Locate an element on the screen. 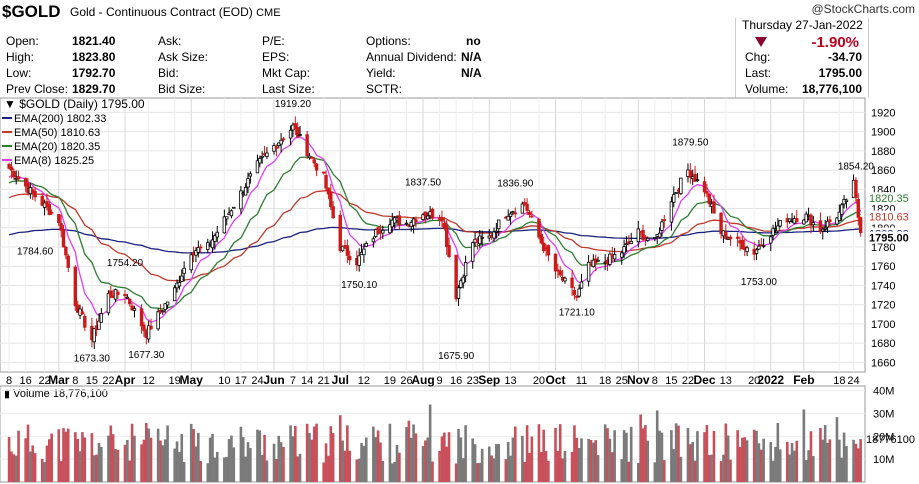 This screenshot has height=484, width=919. y-tick-label: 1780 is located at coordinates (883, 248).